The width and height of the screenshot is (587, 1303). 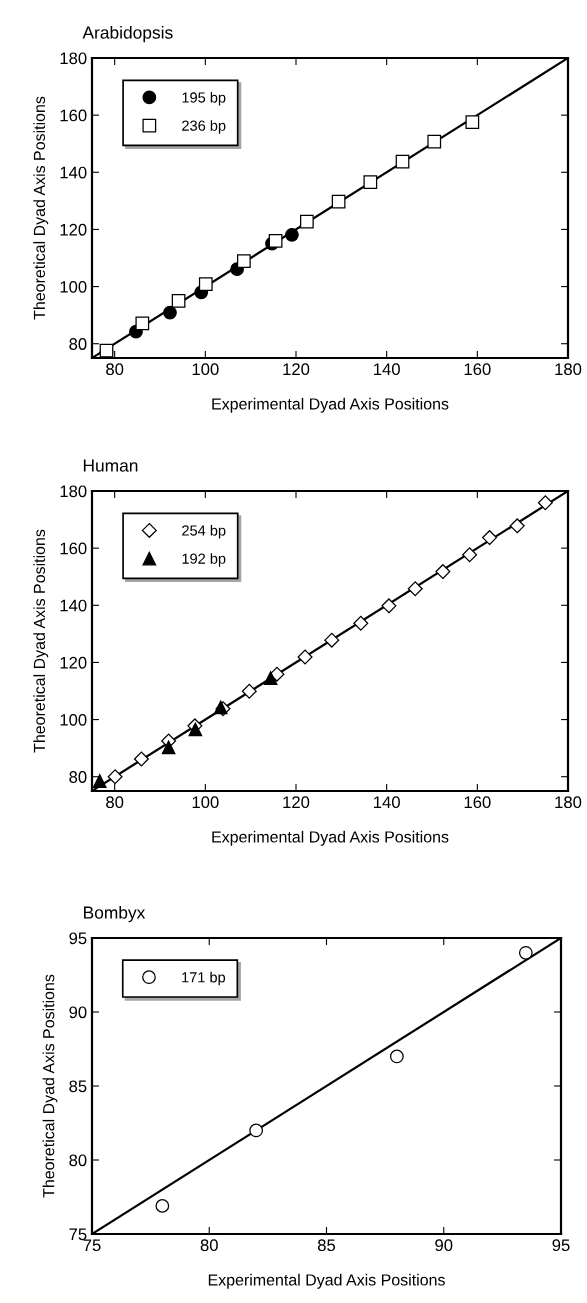 I want to click on chart-title: Human, so click(x=110, y=465).